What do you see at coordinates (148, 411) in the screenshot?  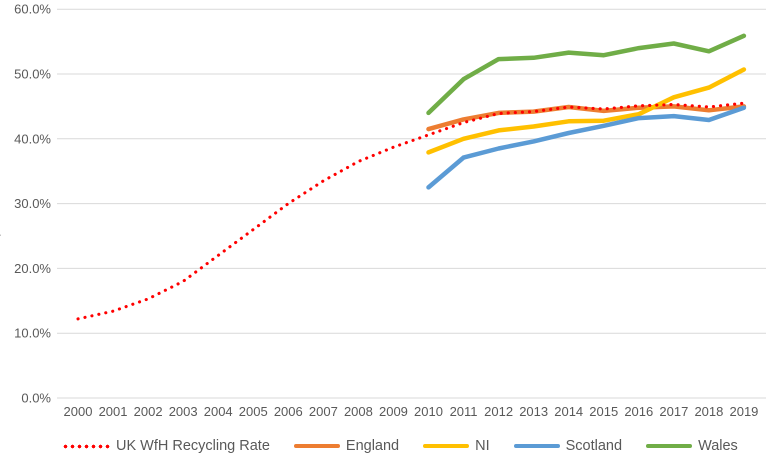 I see `x-tick-label: 2002` at bounding box center [148, 411].